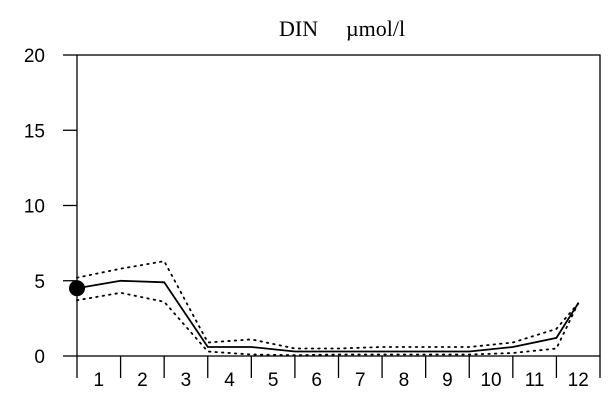 The width and height of the screenshot is (612, 415). I want to click on series-mean-line, so click(327, 316).